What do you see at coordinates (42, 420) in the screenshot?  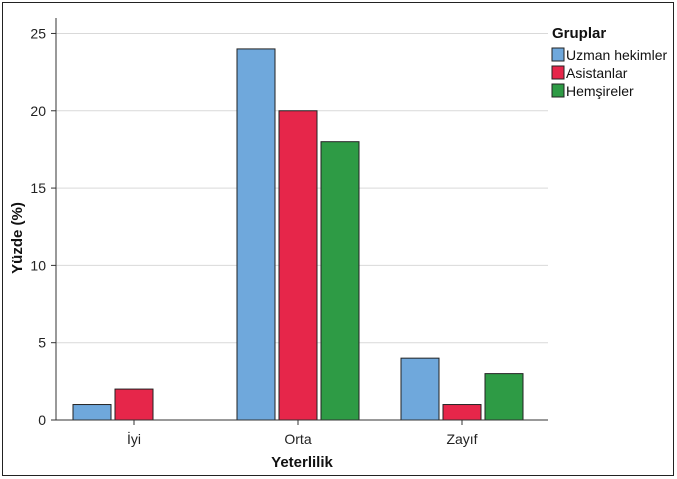 I see `y-tick-label: 0` at bounding box center [42, 420].